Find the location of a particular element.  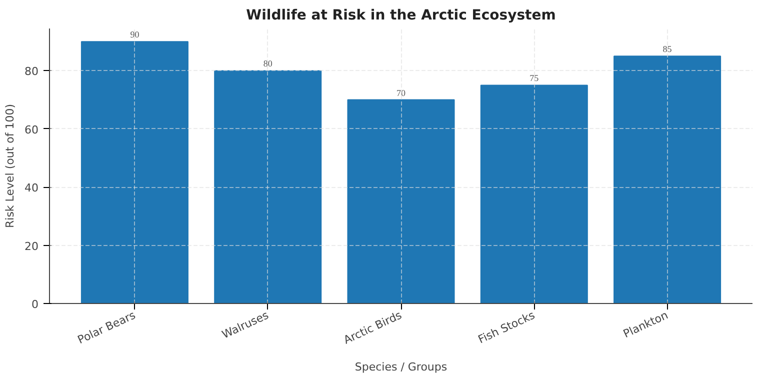

chart-title: Wildlife at Risk in the Arctic Ecosystem is located at coordinates (401, 16).